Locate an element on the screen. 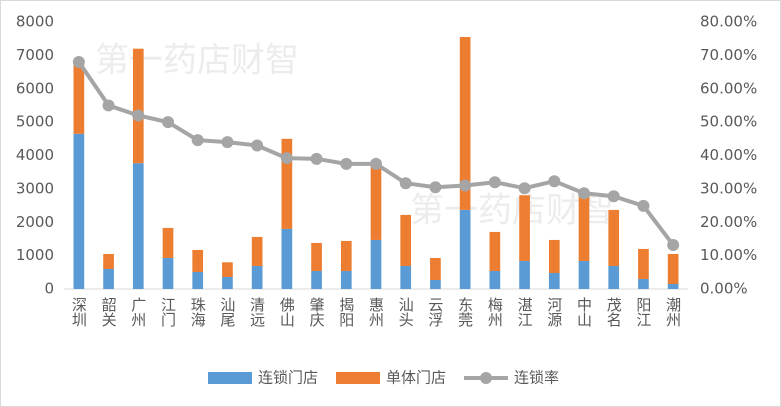 Image resolution: width=781 pixels, height=407 pixels. x-tick-label: 清远 is located at coordinates (257, 312).